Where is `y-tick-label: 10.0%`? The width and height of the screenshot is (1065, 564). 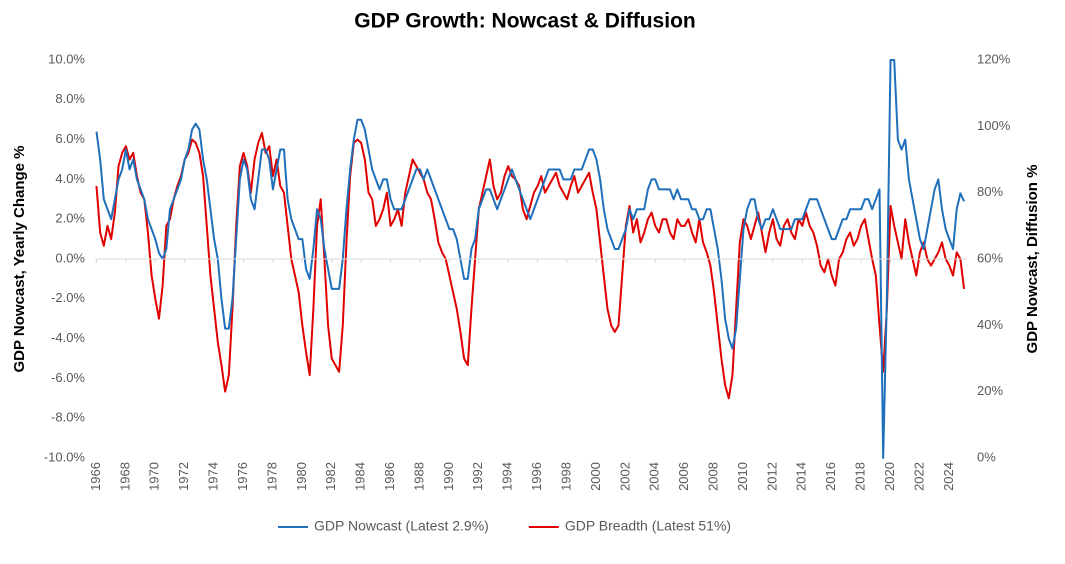
y-tick-label: 10.0% is located at coordinates (66, 58).